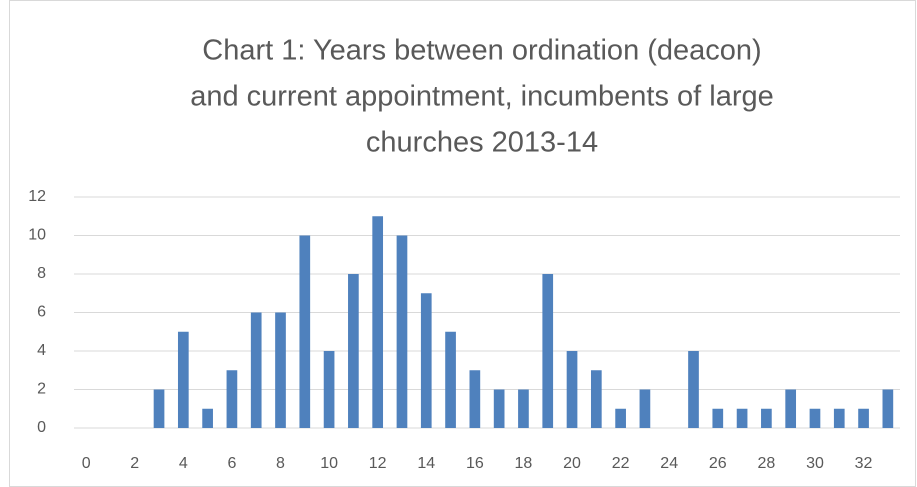  What do you see at coordinates (572, 463) in the screenshot?
I see `x-tick-label: 20` at bounding box center [572, 463].